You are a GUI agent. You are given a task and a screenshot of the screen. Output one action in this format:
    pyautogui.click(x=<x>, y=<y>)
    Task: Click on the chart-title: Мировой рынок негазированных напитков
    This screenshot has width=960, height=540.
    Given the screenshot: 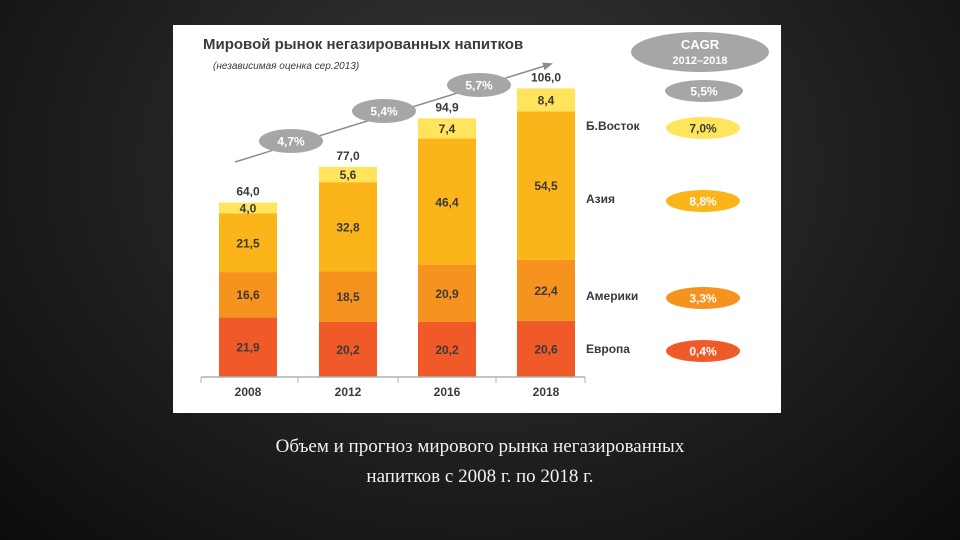 What is the action you would take?
    pyautogui.click(x=363, y=44)
    